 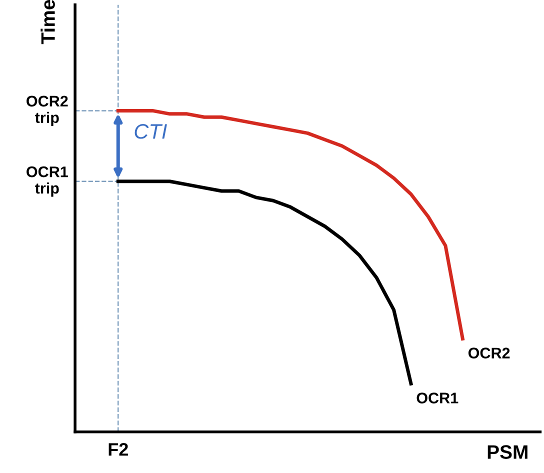 What do you see at coordinates (489, 353) in the screenshot?
I see `series-label: OCR2` at bounding box center [489, 353].